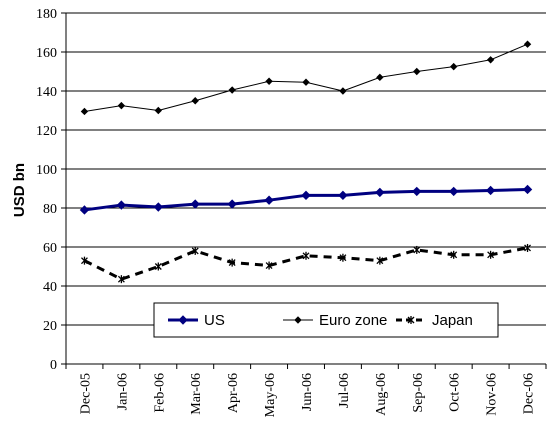 Image resolution: width=554 pixels, height=440 pixels. I want to click on series-euro-zone, so click(306, 78).